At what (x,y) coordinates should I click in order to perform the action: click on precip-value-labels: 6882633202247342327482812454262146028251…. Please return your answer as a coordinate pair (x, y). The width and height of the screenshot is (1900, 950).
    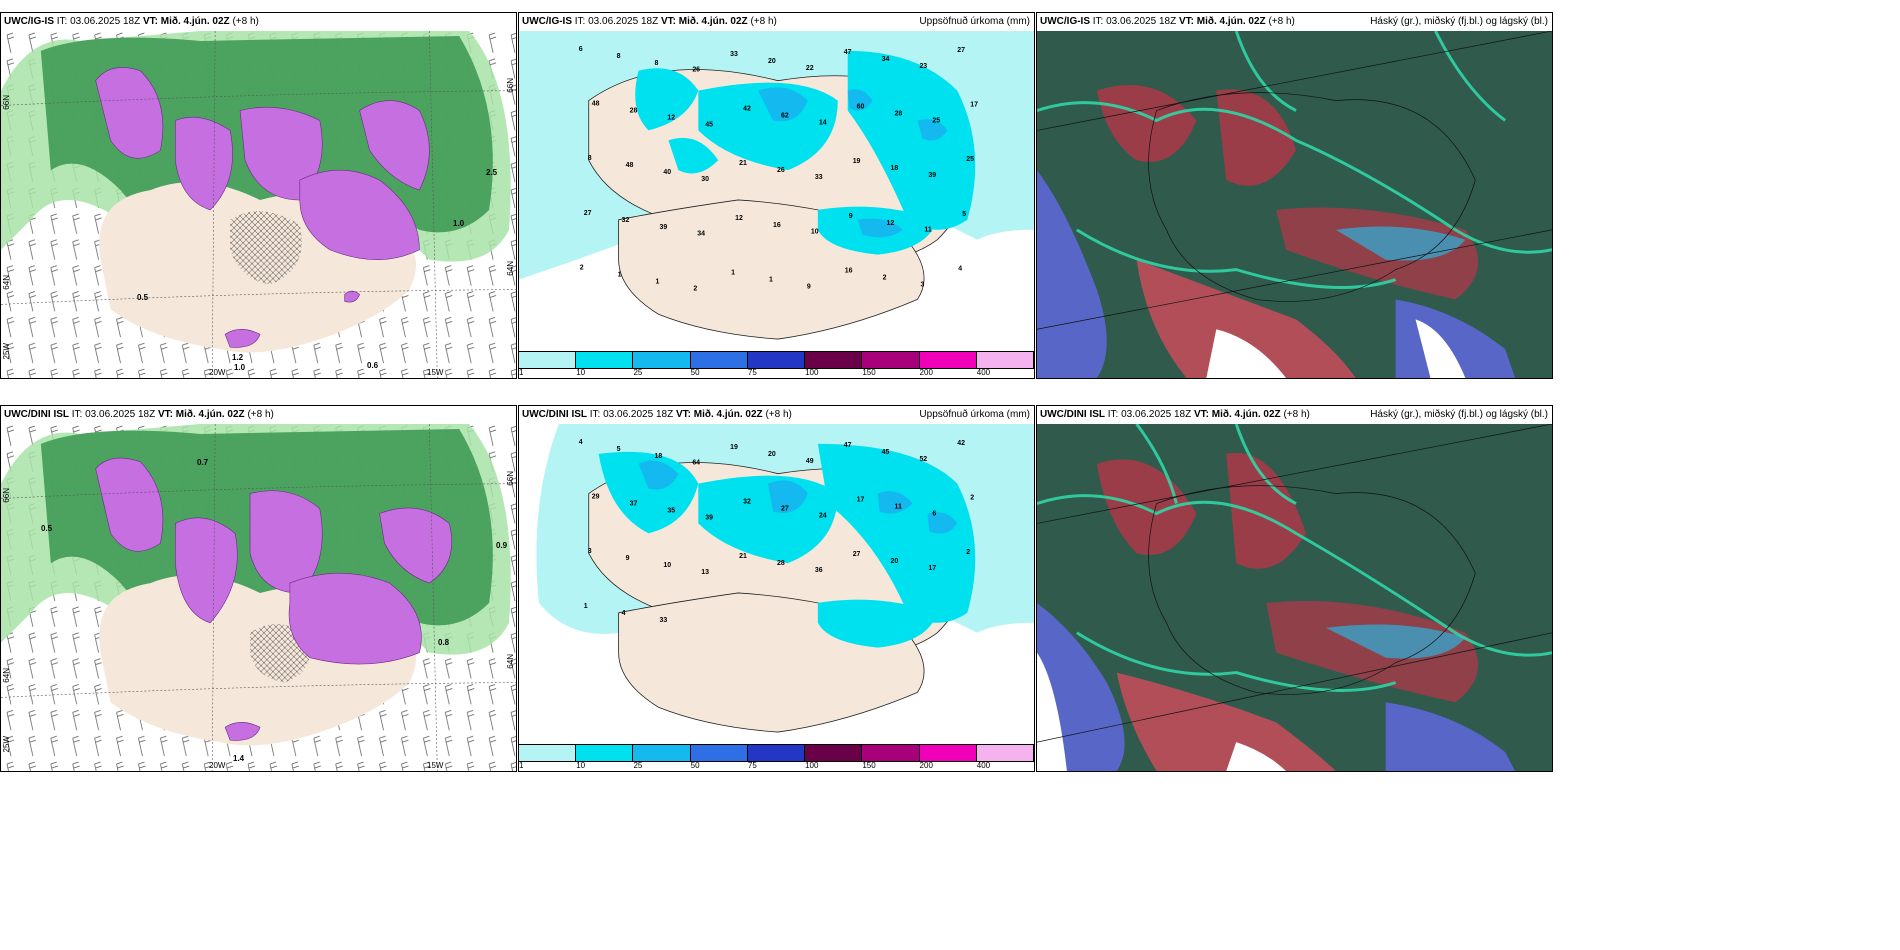
    Looking at the image, I should click on (778, 169).